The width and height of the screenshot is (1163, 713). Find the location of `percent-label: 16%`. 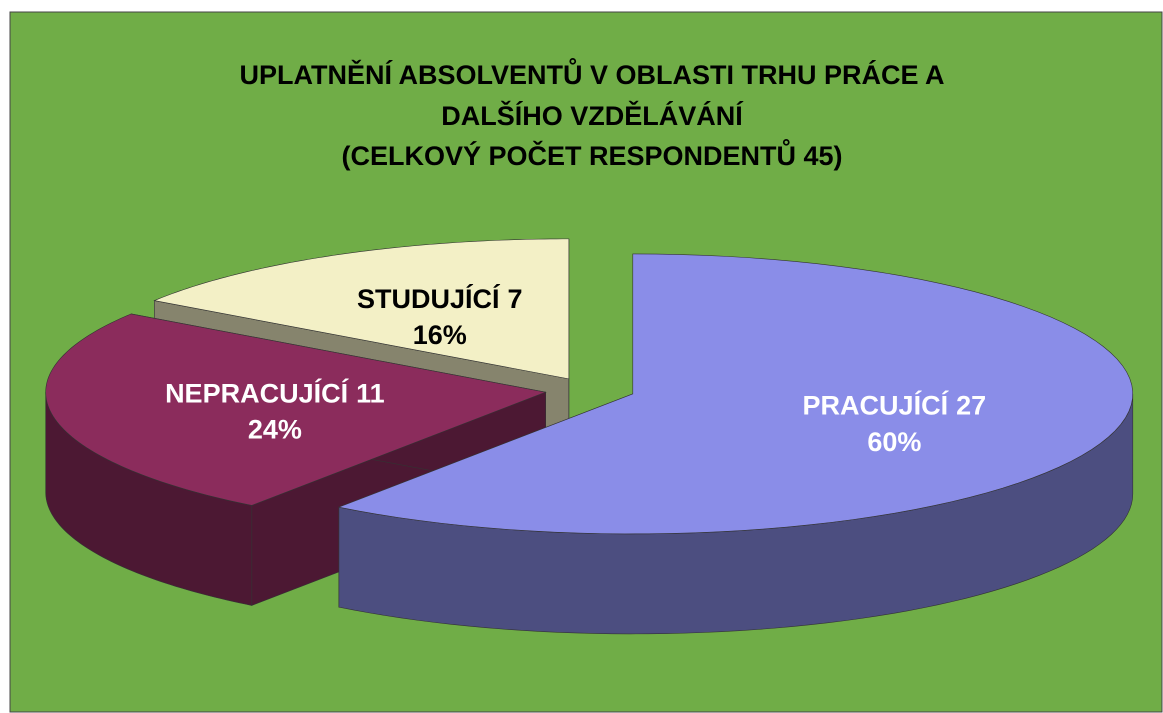

percent-label: 16% is located at coordinates (440, 335).